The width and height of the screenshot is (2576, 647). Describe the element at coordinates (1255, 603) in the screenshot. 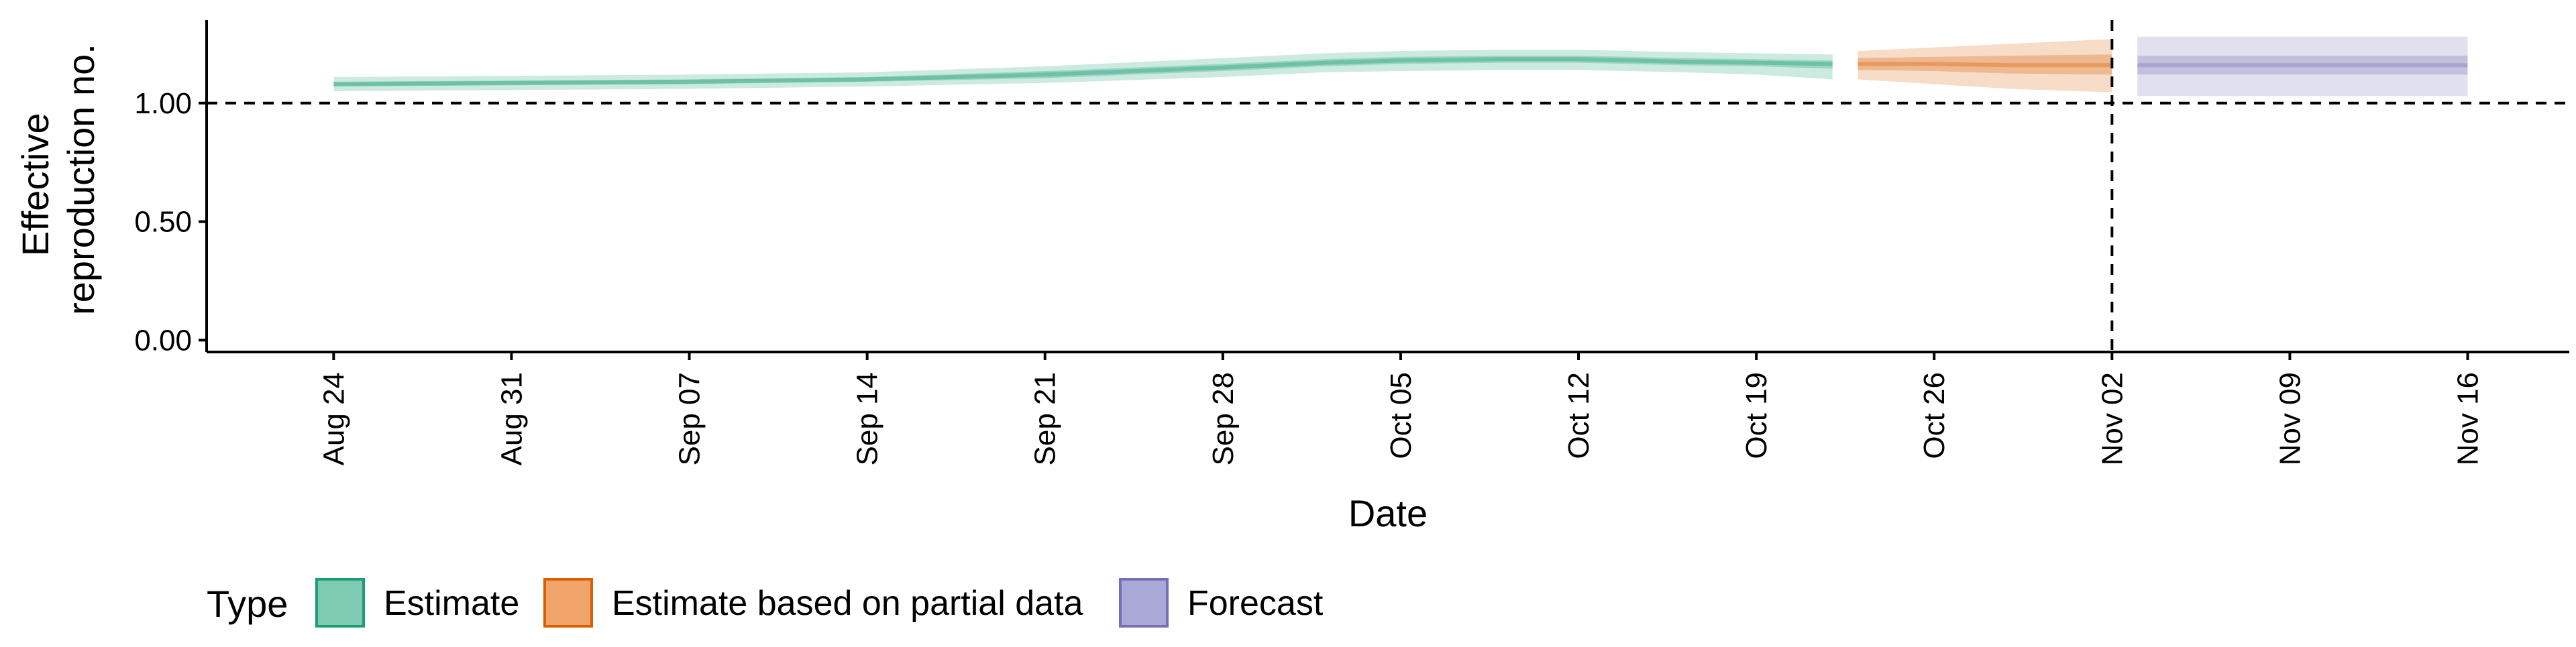

I see `legend-label-2: Forecast` at that location.